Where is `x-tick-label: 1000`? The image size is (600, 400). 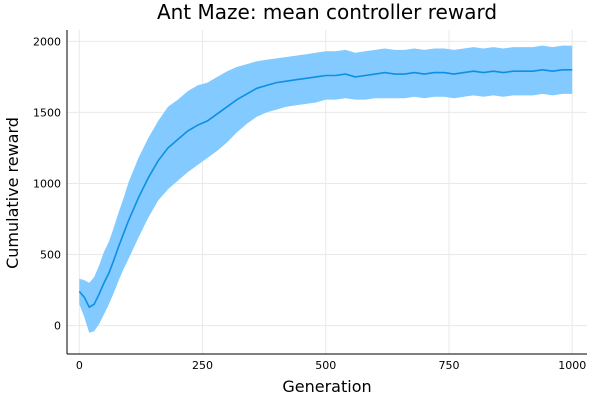 x-tick-label: 1000 is located at coordinates (572, 365).